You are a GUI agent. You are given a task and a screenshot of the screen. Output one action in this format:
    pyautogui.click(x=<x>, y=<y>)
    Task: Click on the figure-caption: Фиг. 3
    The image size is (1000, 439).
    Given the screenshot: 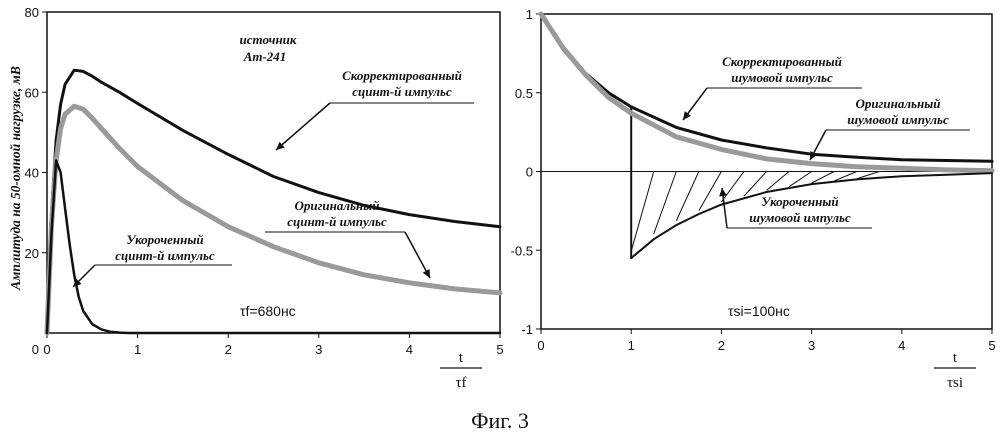 What is the action you would take?
    pyautogui.click(x=500, y=420)
    